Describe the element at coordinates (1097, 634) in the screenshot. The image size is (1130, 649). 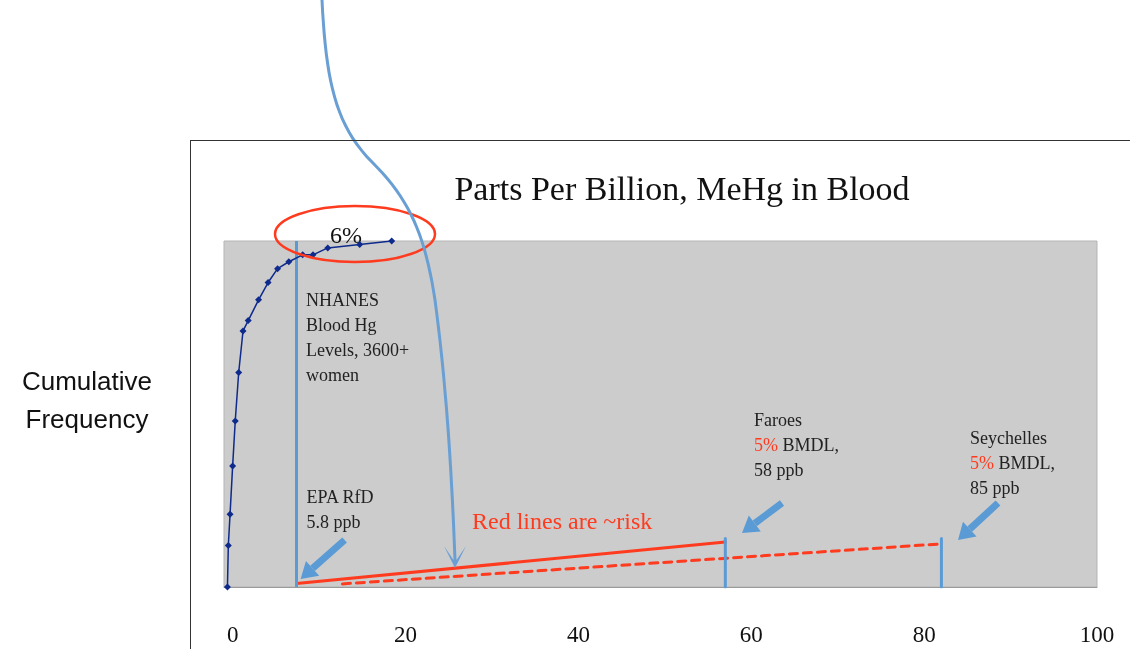
I see `x-tick-label: 100` at that location.